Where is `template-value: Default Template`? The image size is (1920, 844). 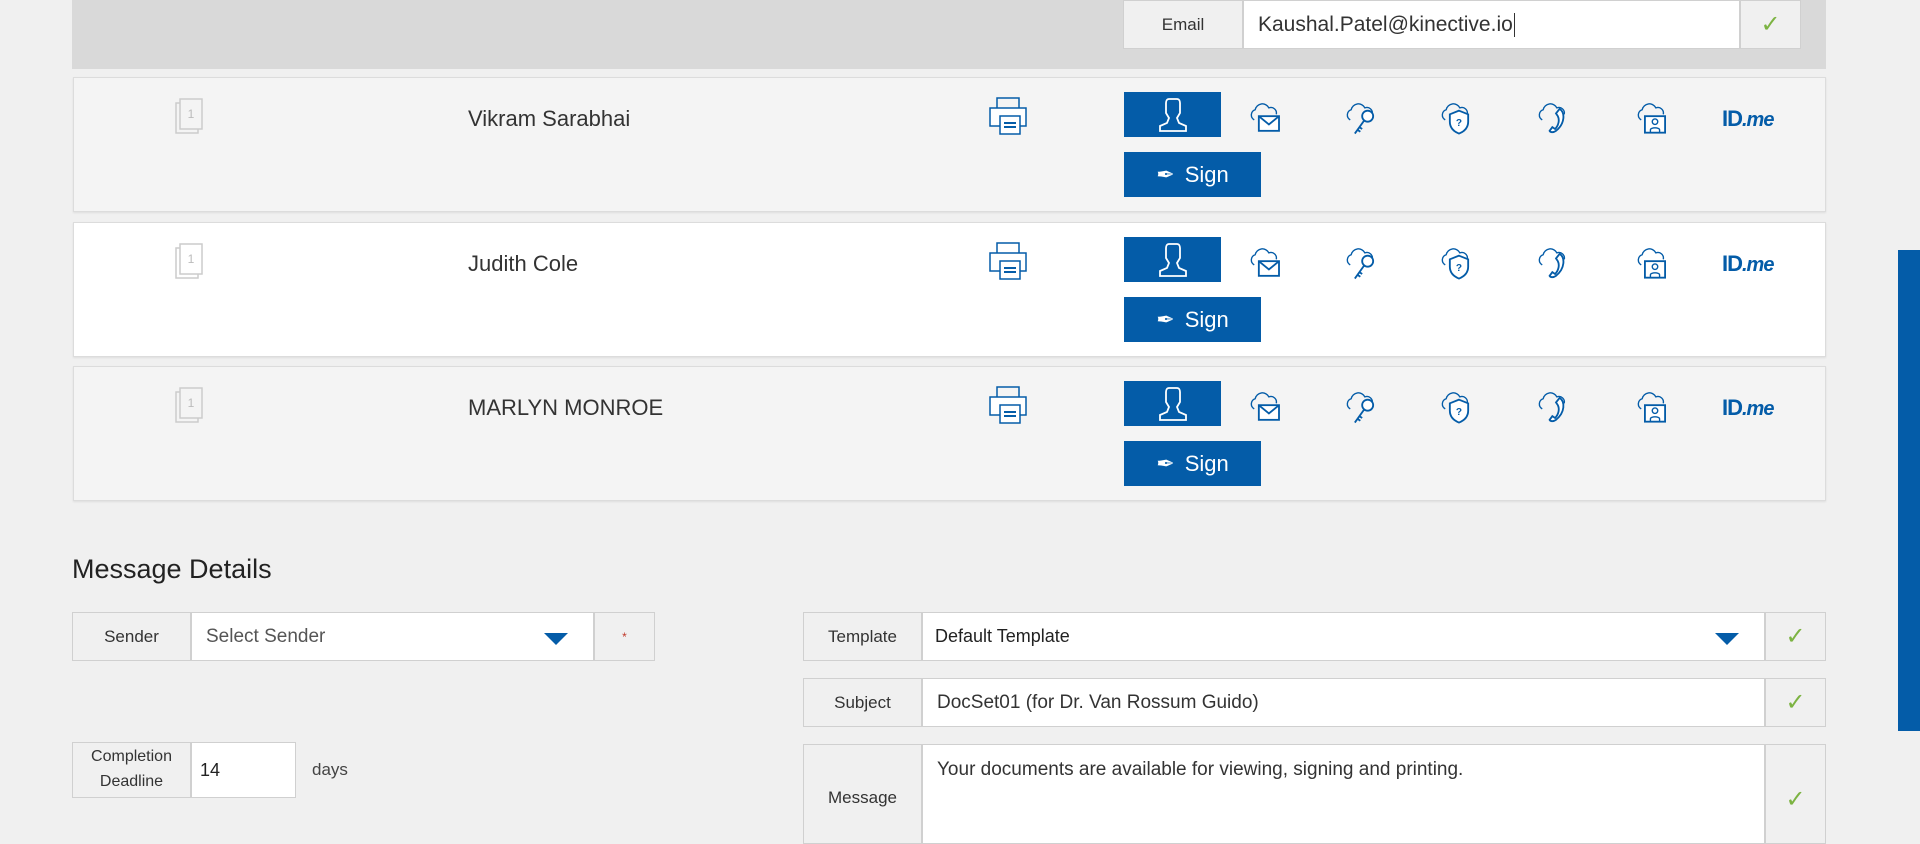 template-value: Default Template is located at coordinates (1002, 636).